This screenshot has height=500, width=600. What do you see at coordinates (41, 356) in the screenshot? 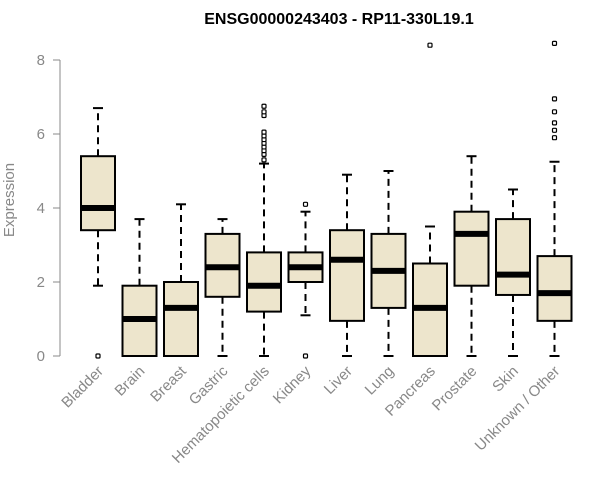
I see `y-tick-label: 0` at bounding box center [41, 356].